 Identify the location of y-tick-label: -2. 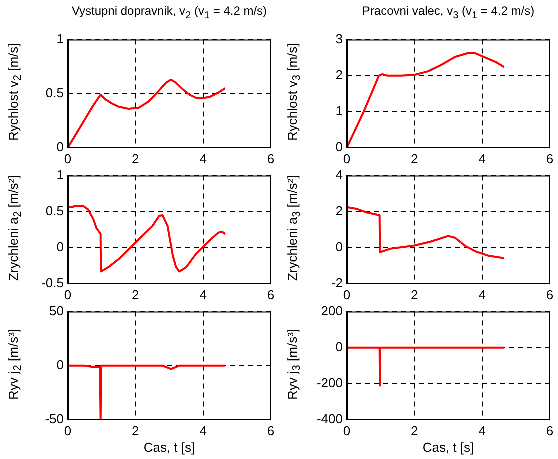
(337, 283).